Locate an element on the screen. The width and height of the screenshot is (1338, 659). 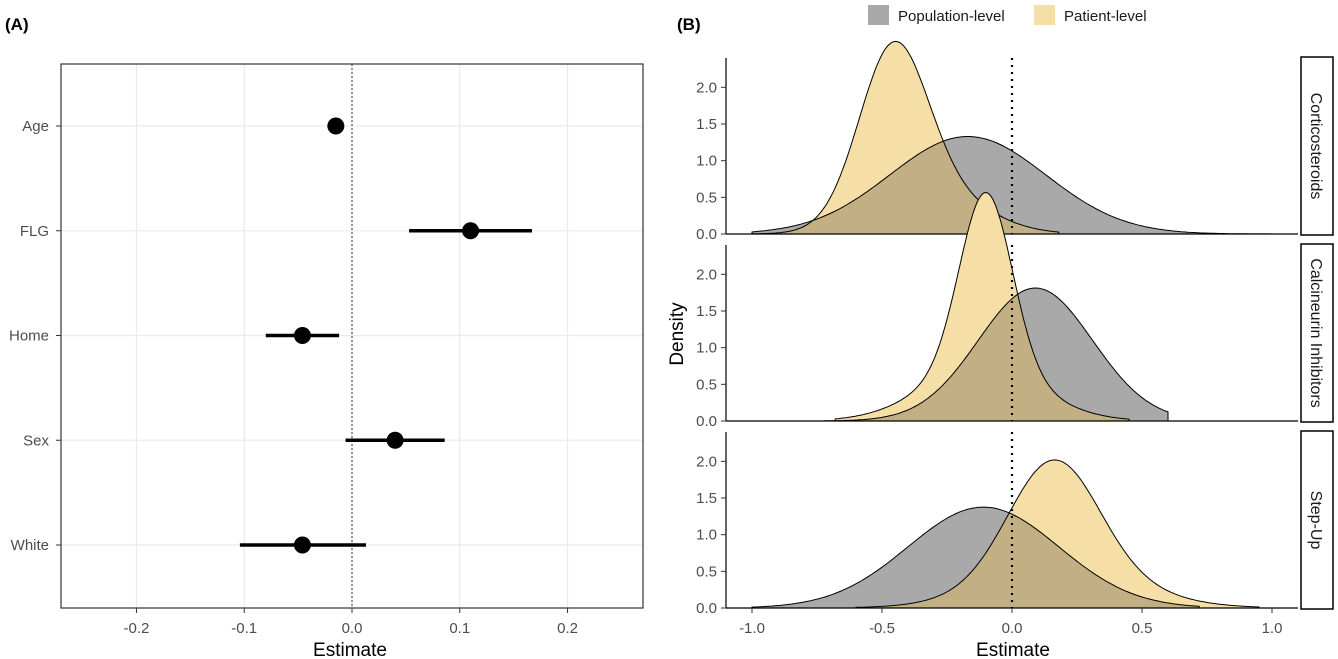
x-tick-label: -0.5 is located at coordinates (882, 628).